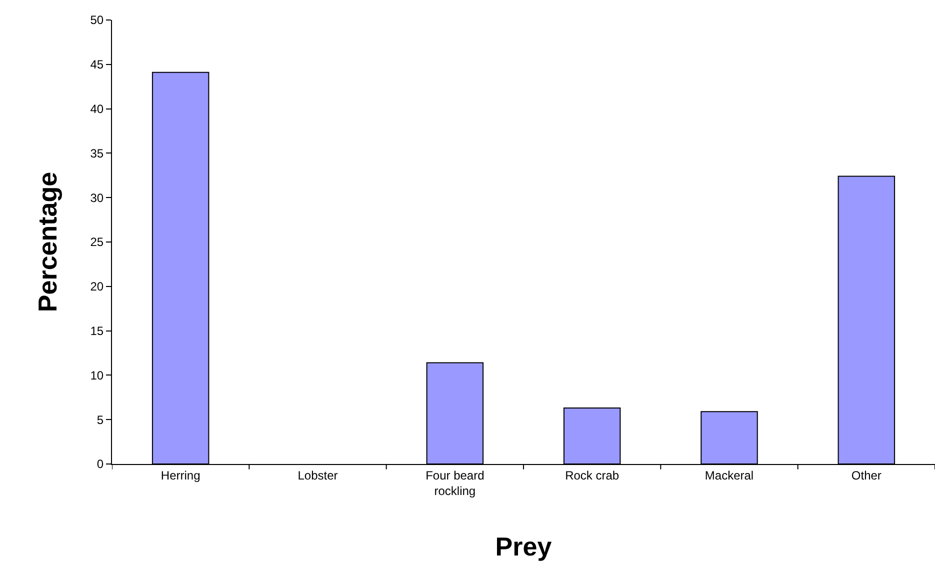  What do you see at coordinates (100, 464) in the screenshot?
I see `y-tick-label: 0` at bounding box center [100, 464].